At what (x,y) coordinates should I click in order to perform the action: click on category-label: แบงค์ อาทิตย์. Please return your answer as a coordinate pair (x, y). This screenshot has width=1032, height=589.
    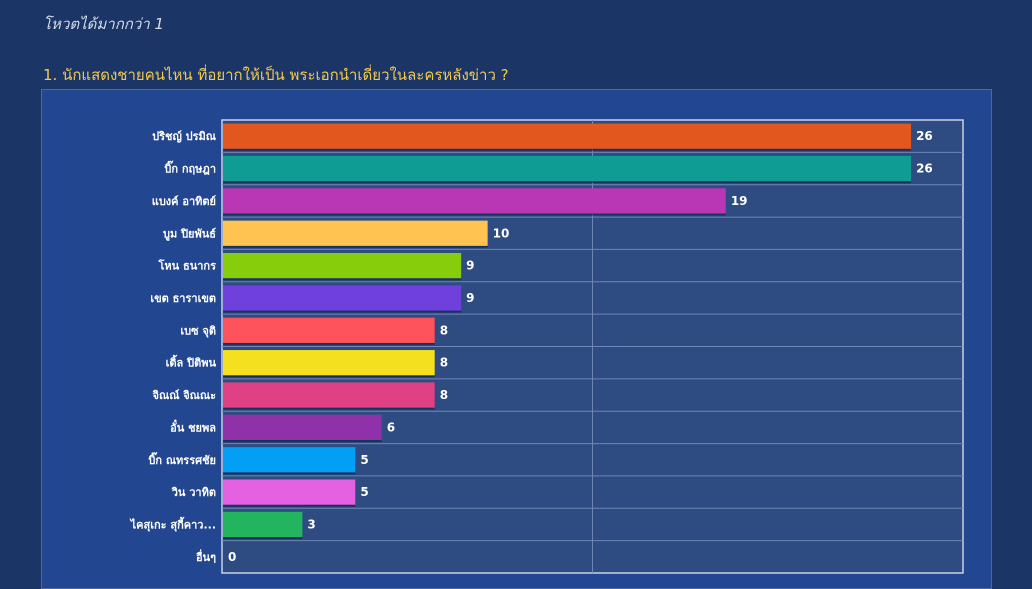
    Looking at the image, I should click on (184, 201).